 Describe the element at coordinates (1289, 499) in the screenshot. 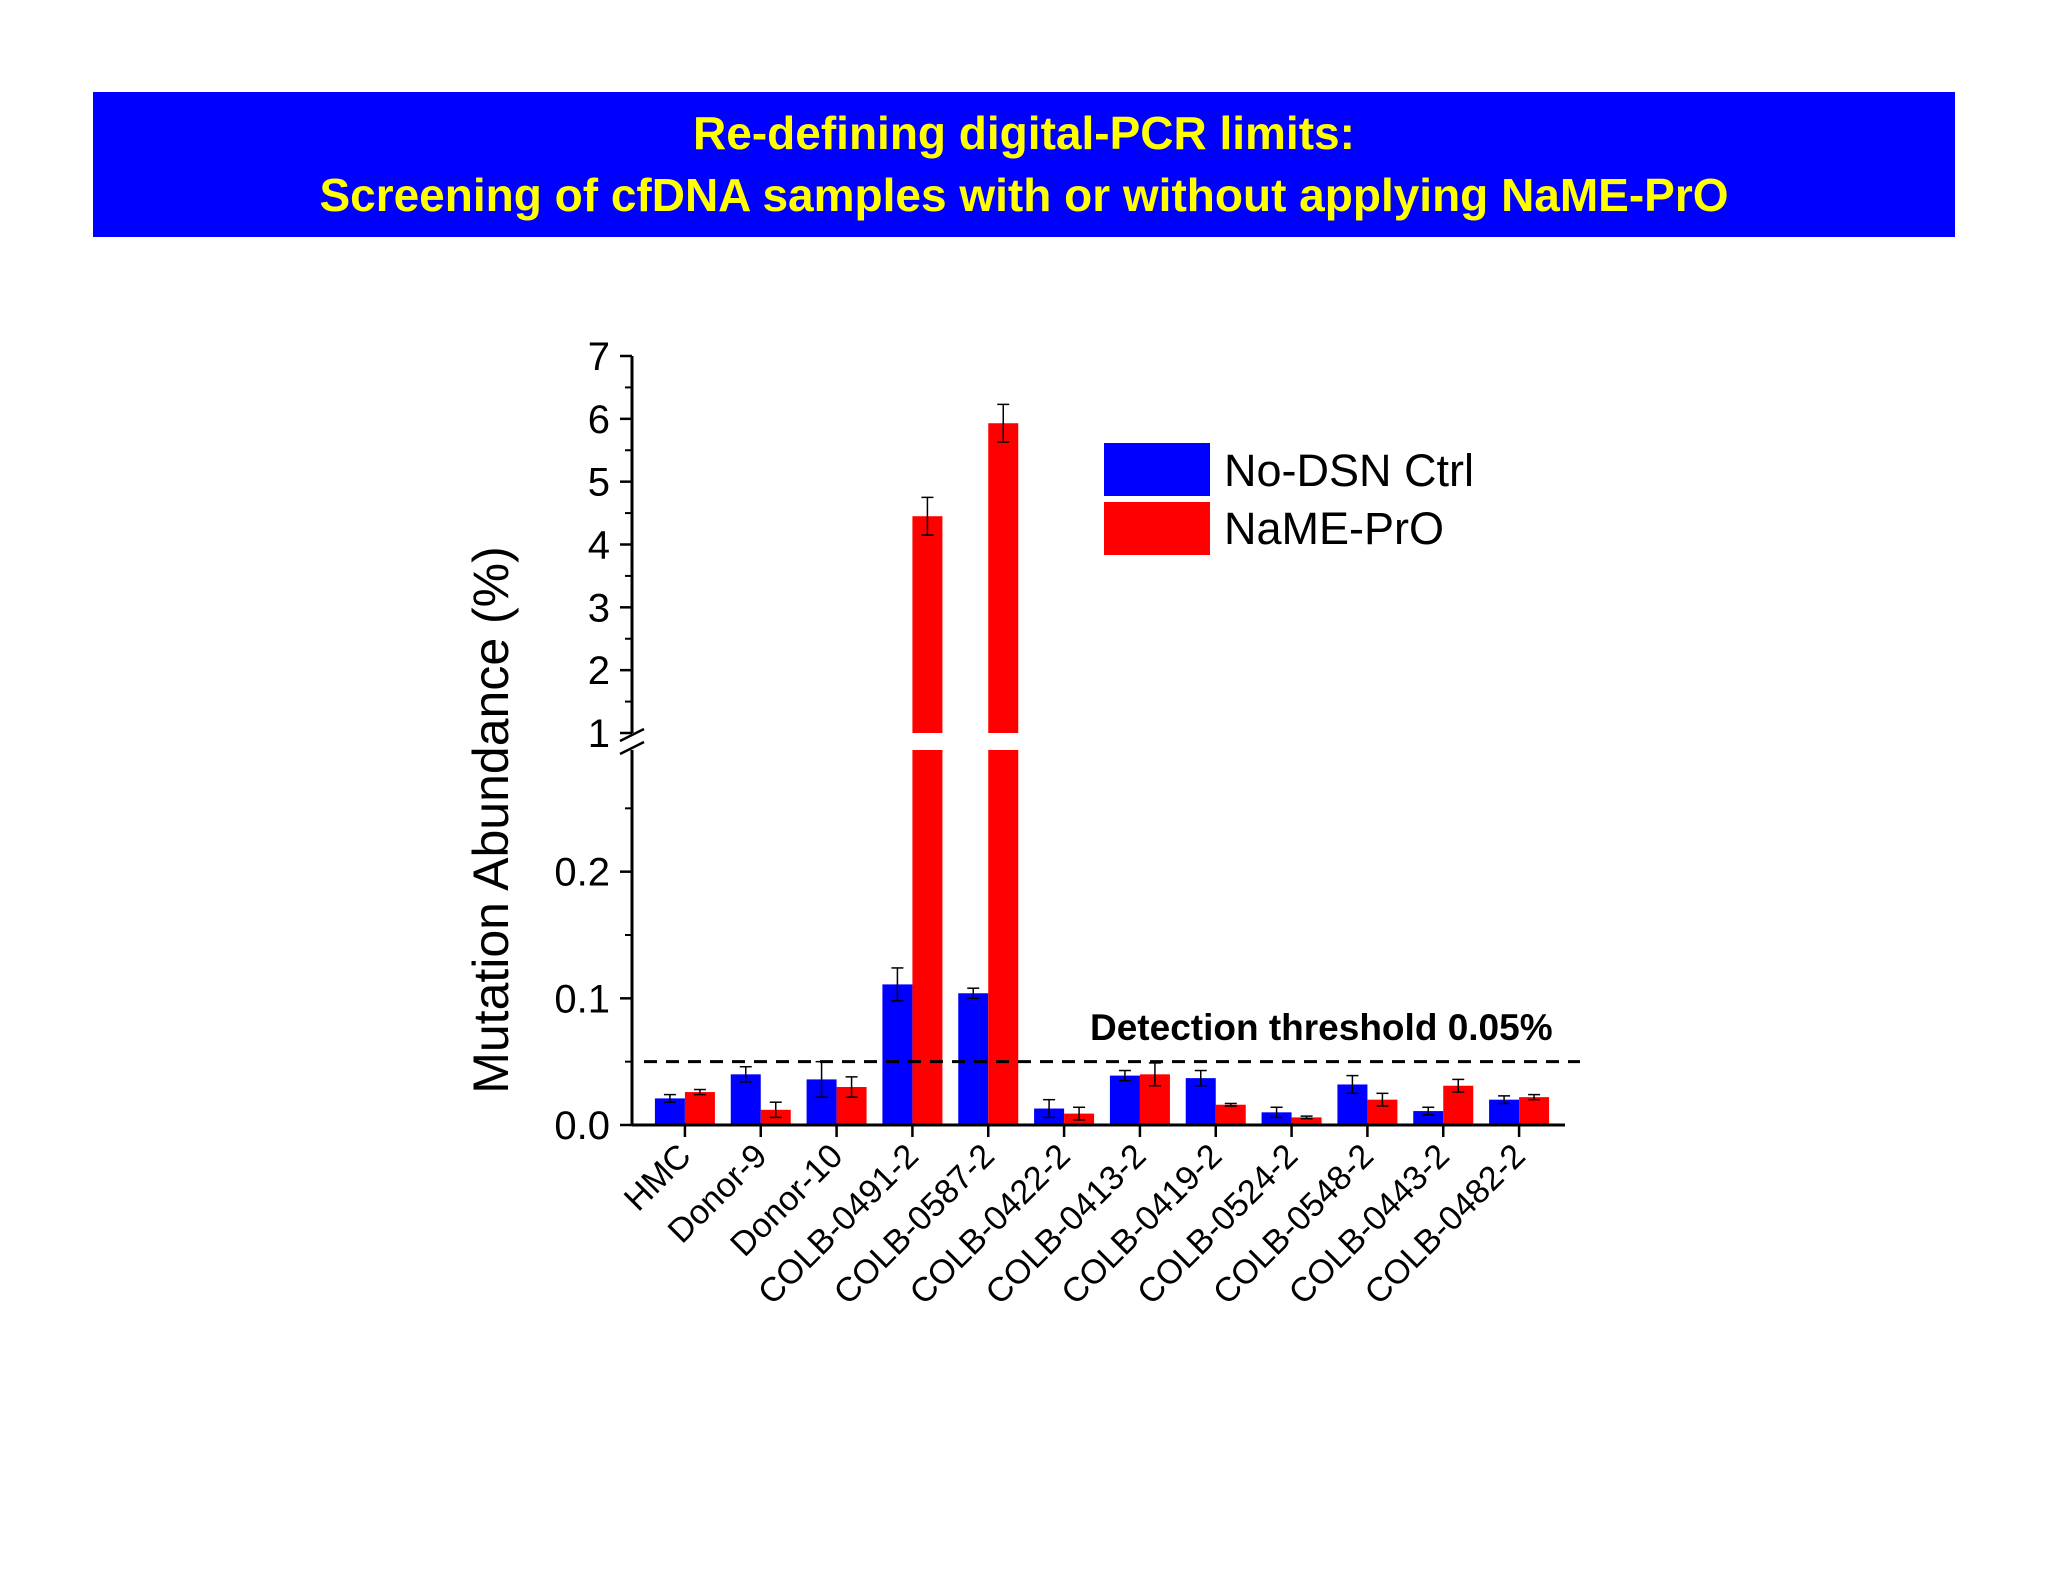

I see `legend: No-DSN Ctrl NaME-PrO` at that location.